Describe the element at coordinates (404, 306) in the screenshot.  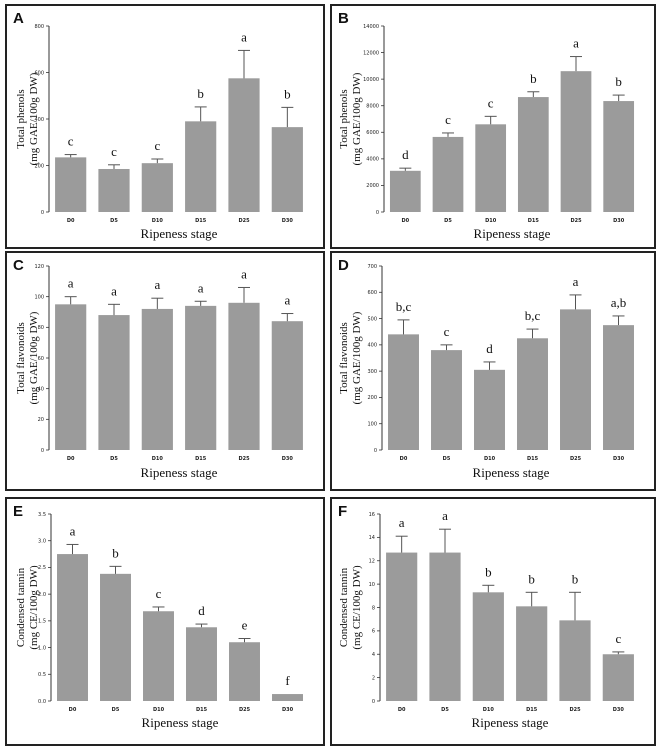
I see `significance-label: b,c` at that location.